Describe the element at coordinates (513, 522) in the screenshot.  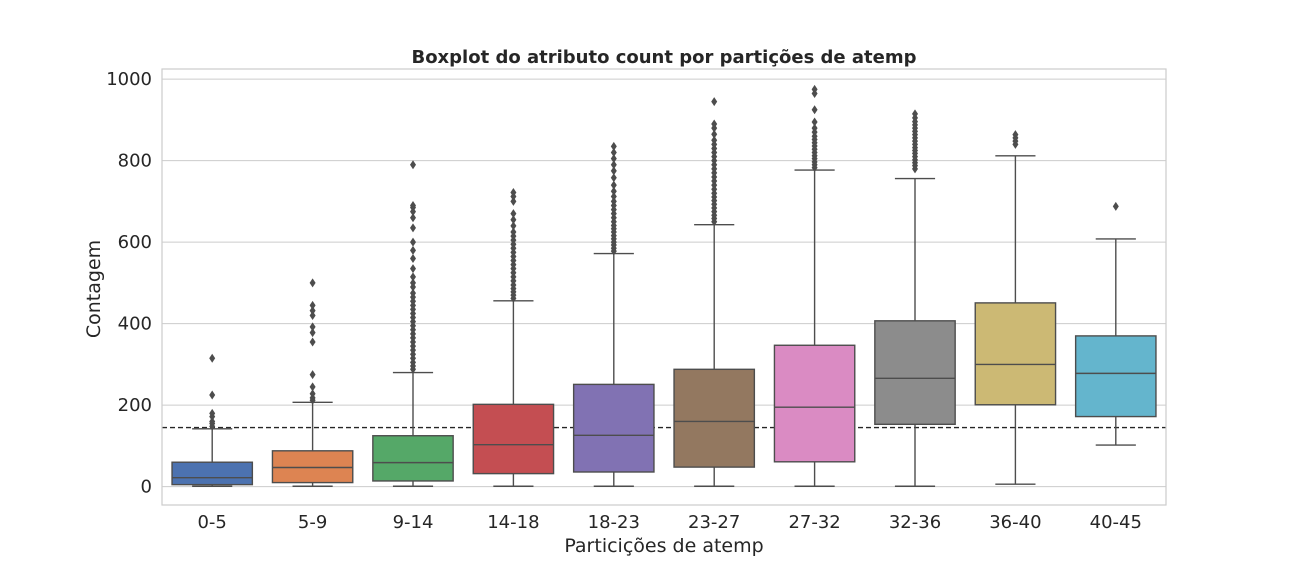
I see `x-tick-label: 14-18` at that location.